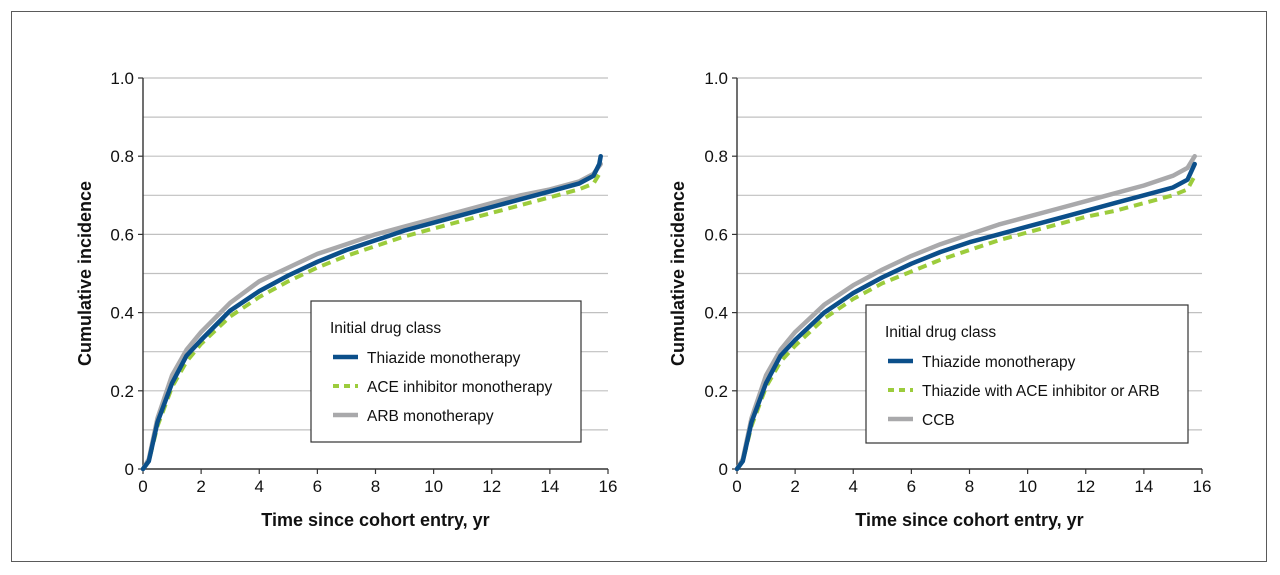 The image size is (1280, 575). I want to click on chart-left-y-tick-label: 0.4, so click(122, 313).